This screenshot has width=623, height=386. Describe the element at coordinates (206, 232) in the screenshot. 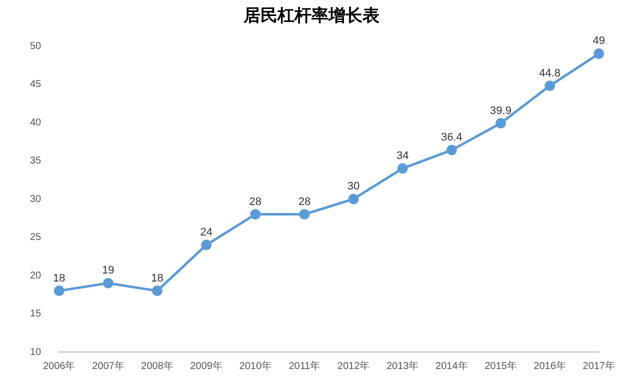

I see `data-label: 24` at that location.